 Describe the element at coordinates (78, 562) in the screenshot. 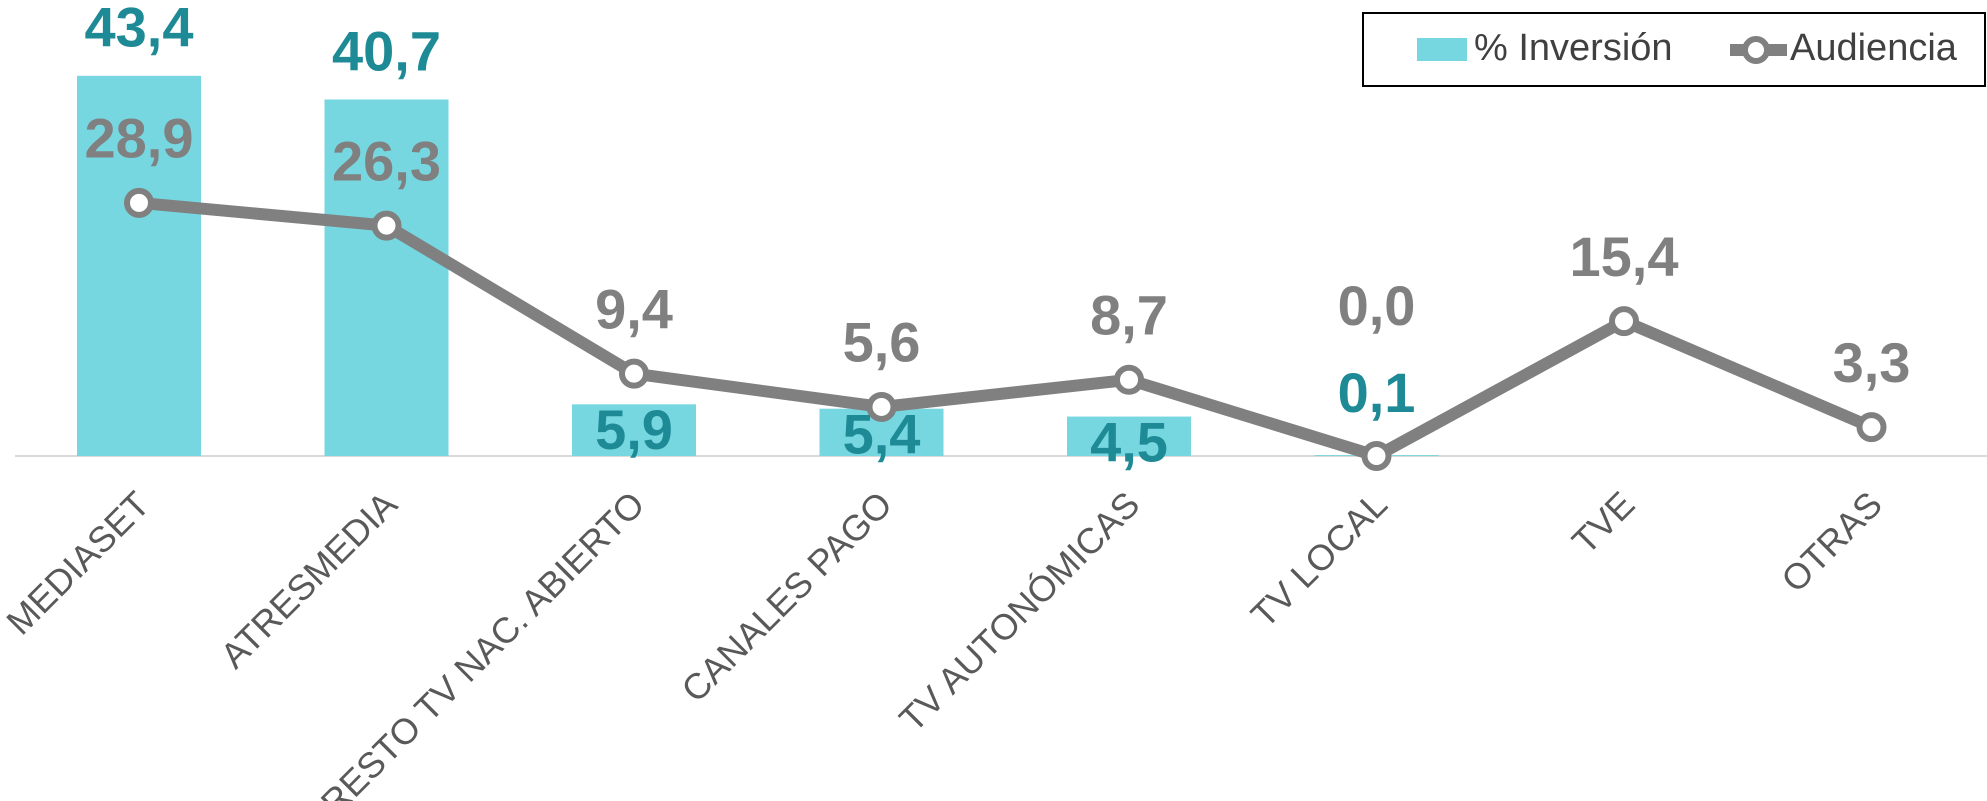

I see `x-tick-label: MEDIASET` at that location.